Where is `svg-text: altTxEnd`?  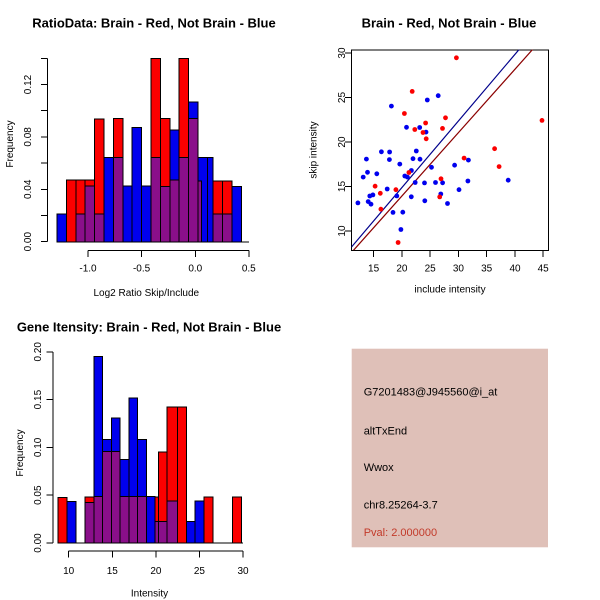
svg-text: altTxEnd is located at coordinates (385, 432).